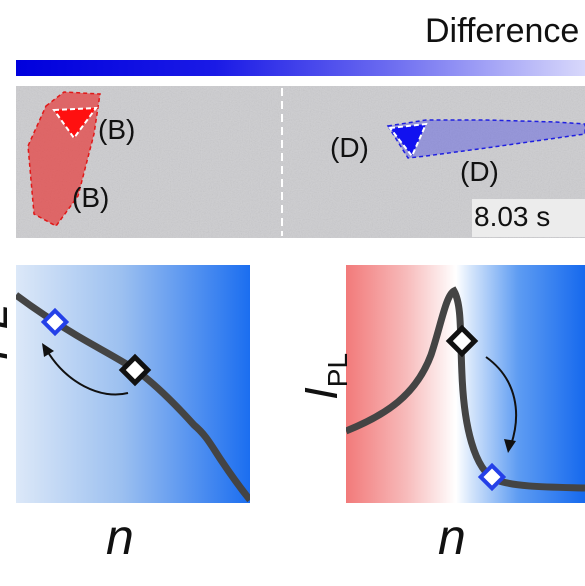 The image size is (585, 586). What do you see at coordinates (479, 171) in the screenshot?
I see `label-d-right: (D)` at bounding box center [479, 171].